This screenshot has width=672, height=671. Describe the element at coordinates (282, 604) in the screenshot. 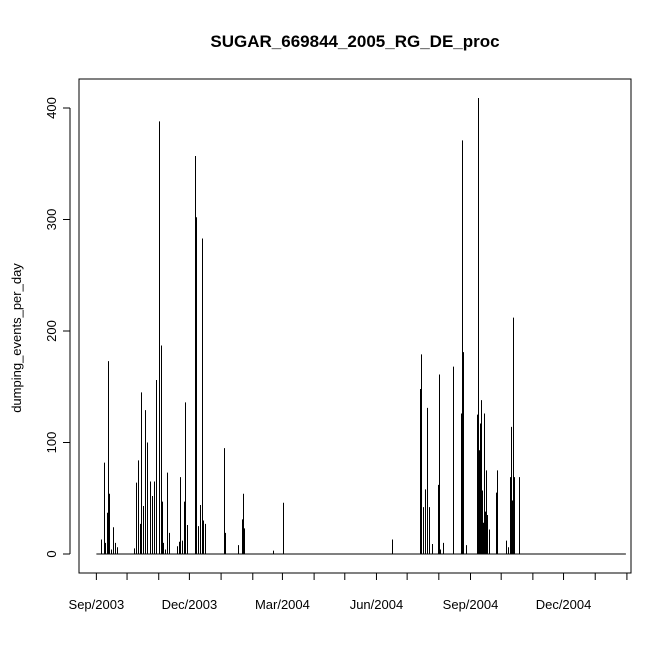

I see `x-tick-label: Mar/2004` at that location.